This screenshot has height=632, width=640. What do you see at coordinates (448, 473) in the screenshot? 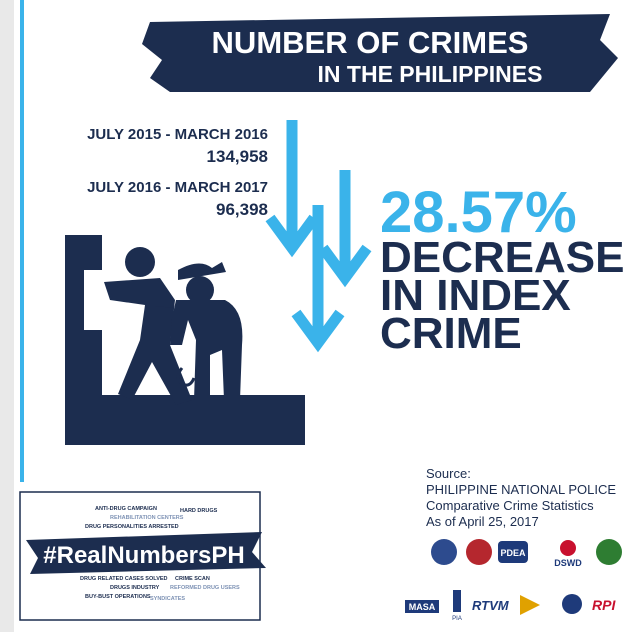
I see `source-heading: Source:` at bounding box center [448, 473].